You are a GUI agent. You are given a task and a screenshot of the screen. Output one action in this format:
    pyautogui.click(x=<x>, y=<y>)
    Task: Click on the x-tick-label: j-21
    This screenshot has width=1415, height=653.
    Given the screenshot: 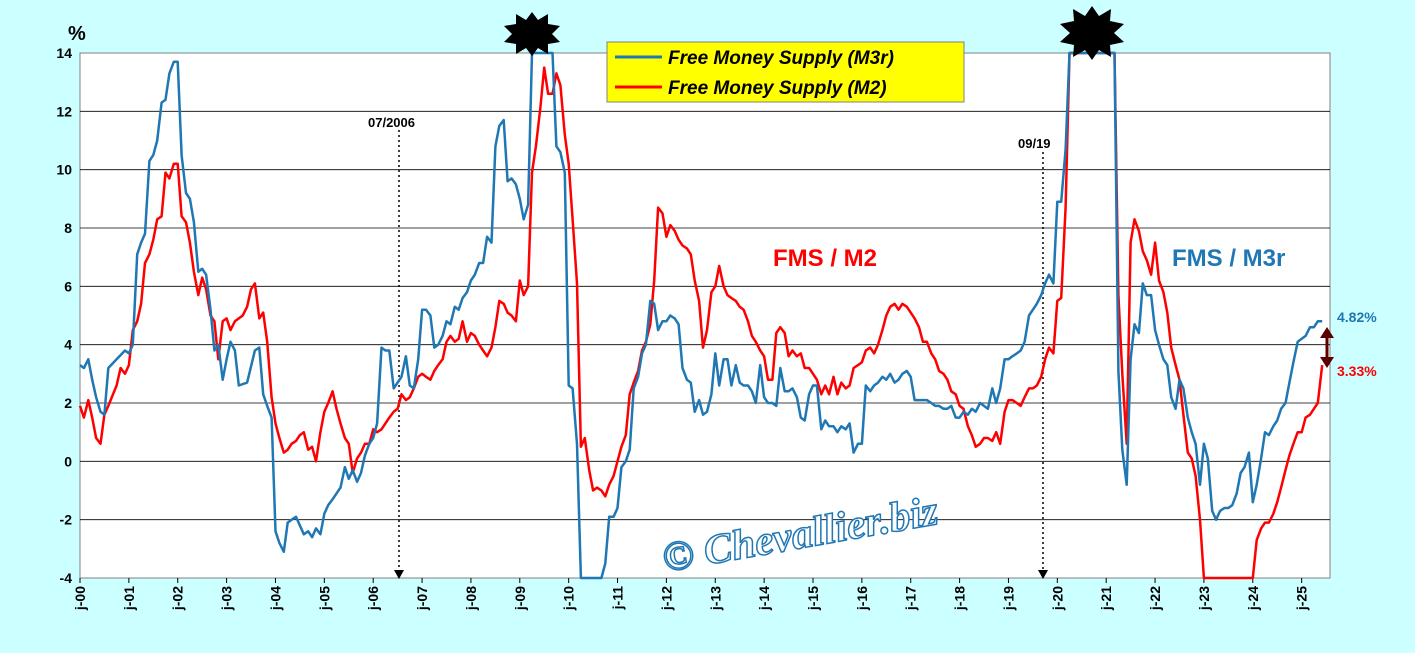 What is the action you would take?
    pyautogui.click(x=1106, y=598)
    